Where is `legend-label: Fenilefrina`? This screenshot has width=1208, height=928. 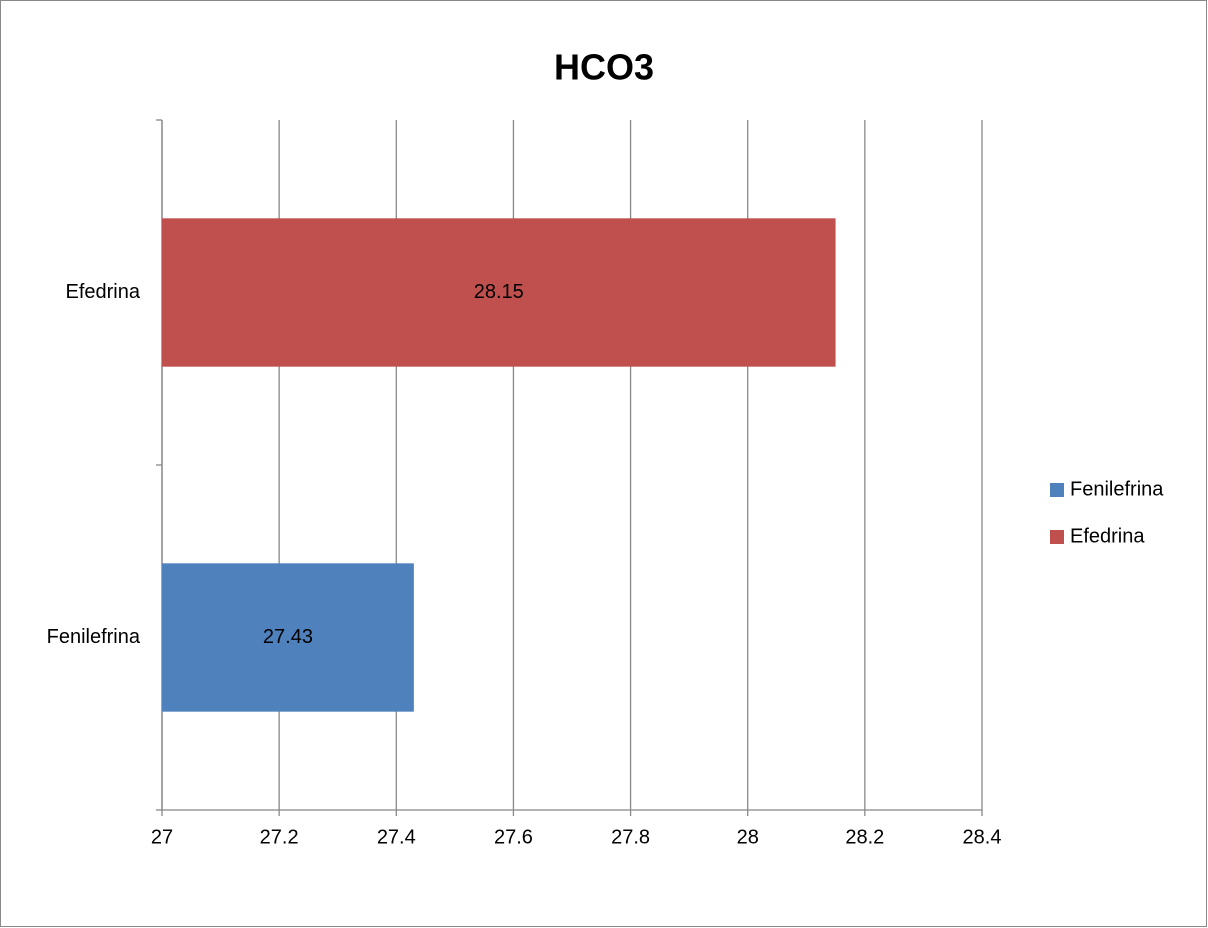
legend-label: Fenilefrina is located at coordinates (1117, 489).